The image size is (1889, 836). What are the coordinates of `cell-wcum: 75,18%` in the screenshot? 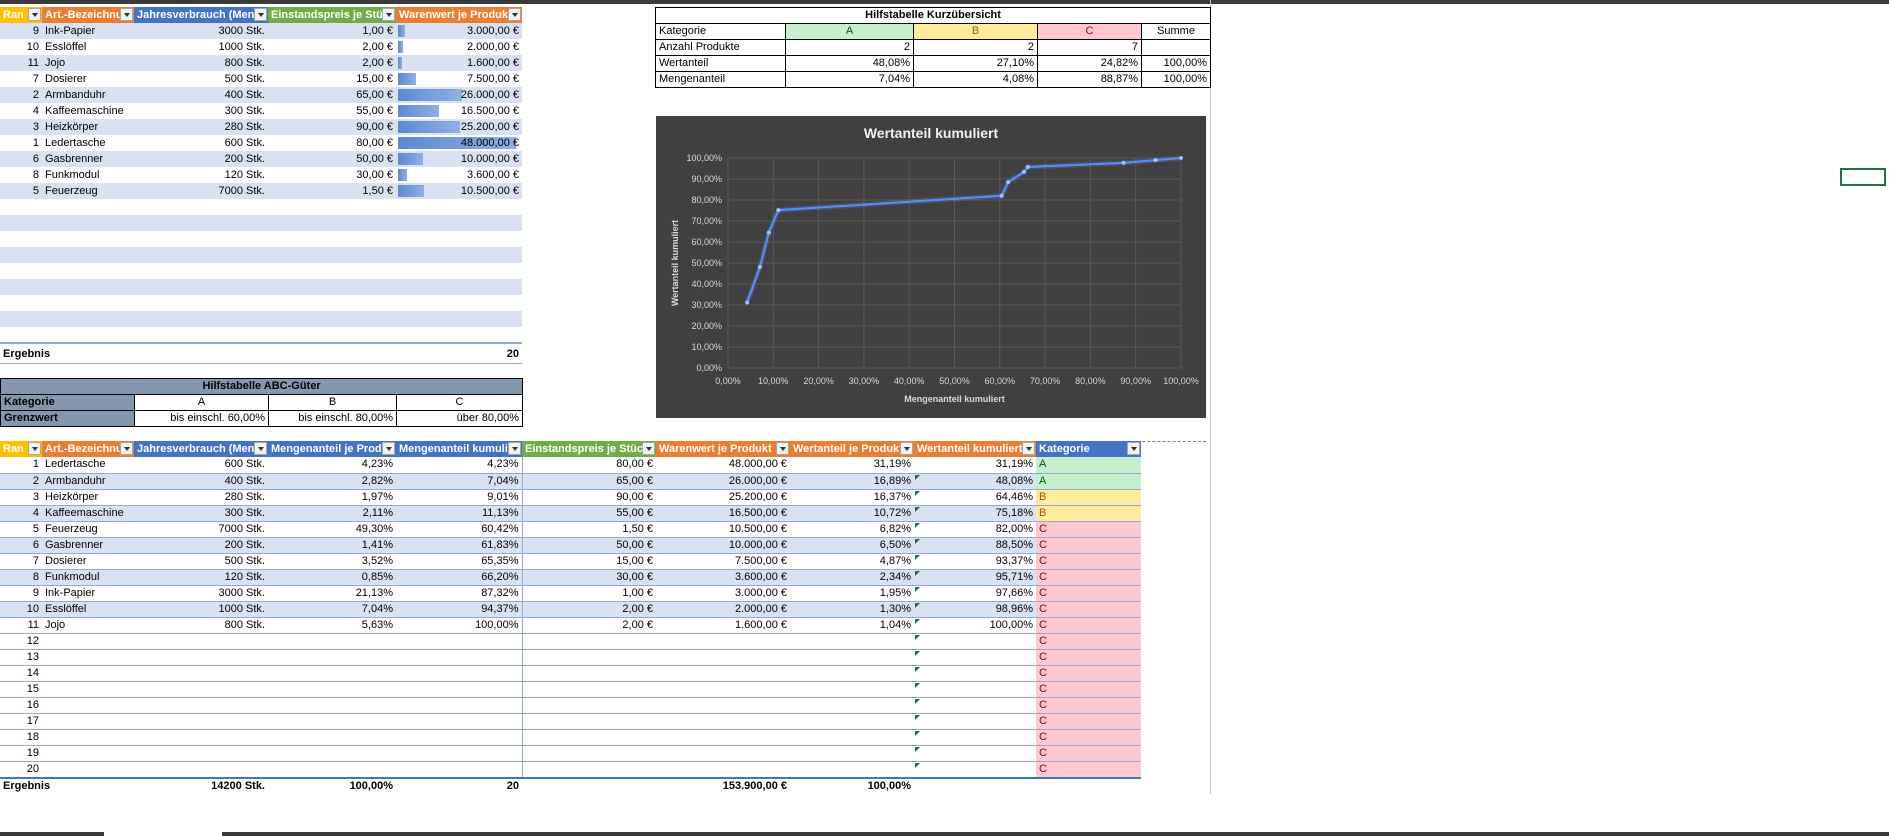 It's located at (975, 513).